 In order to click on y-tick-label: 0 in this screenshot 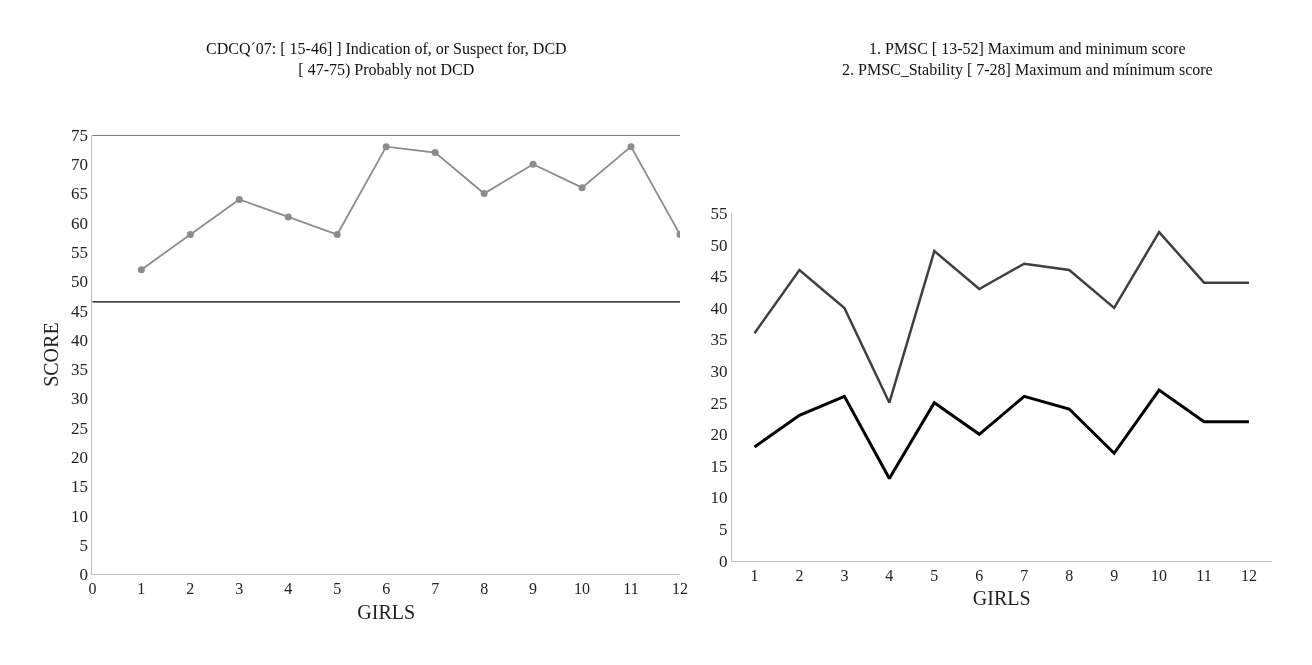, I will do `click(723, 561)`.